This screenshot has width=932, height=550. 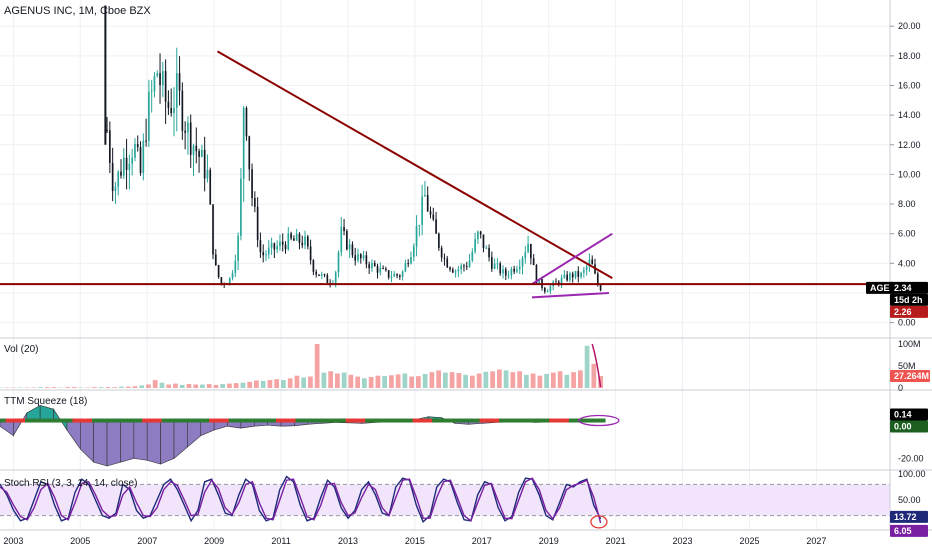 What do you see at coordinates (301, 499) in the screenshot?
I see `stoch-k-line` at bounding box center [301, 499].